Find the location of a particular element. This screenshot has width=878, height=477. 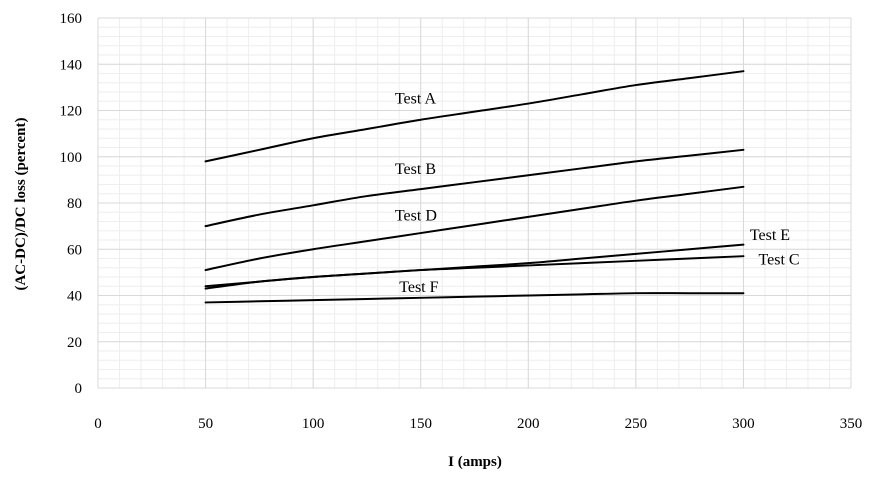

x-tick-label: 0 is located at coordinates (98, 424).